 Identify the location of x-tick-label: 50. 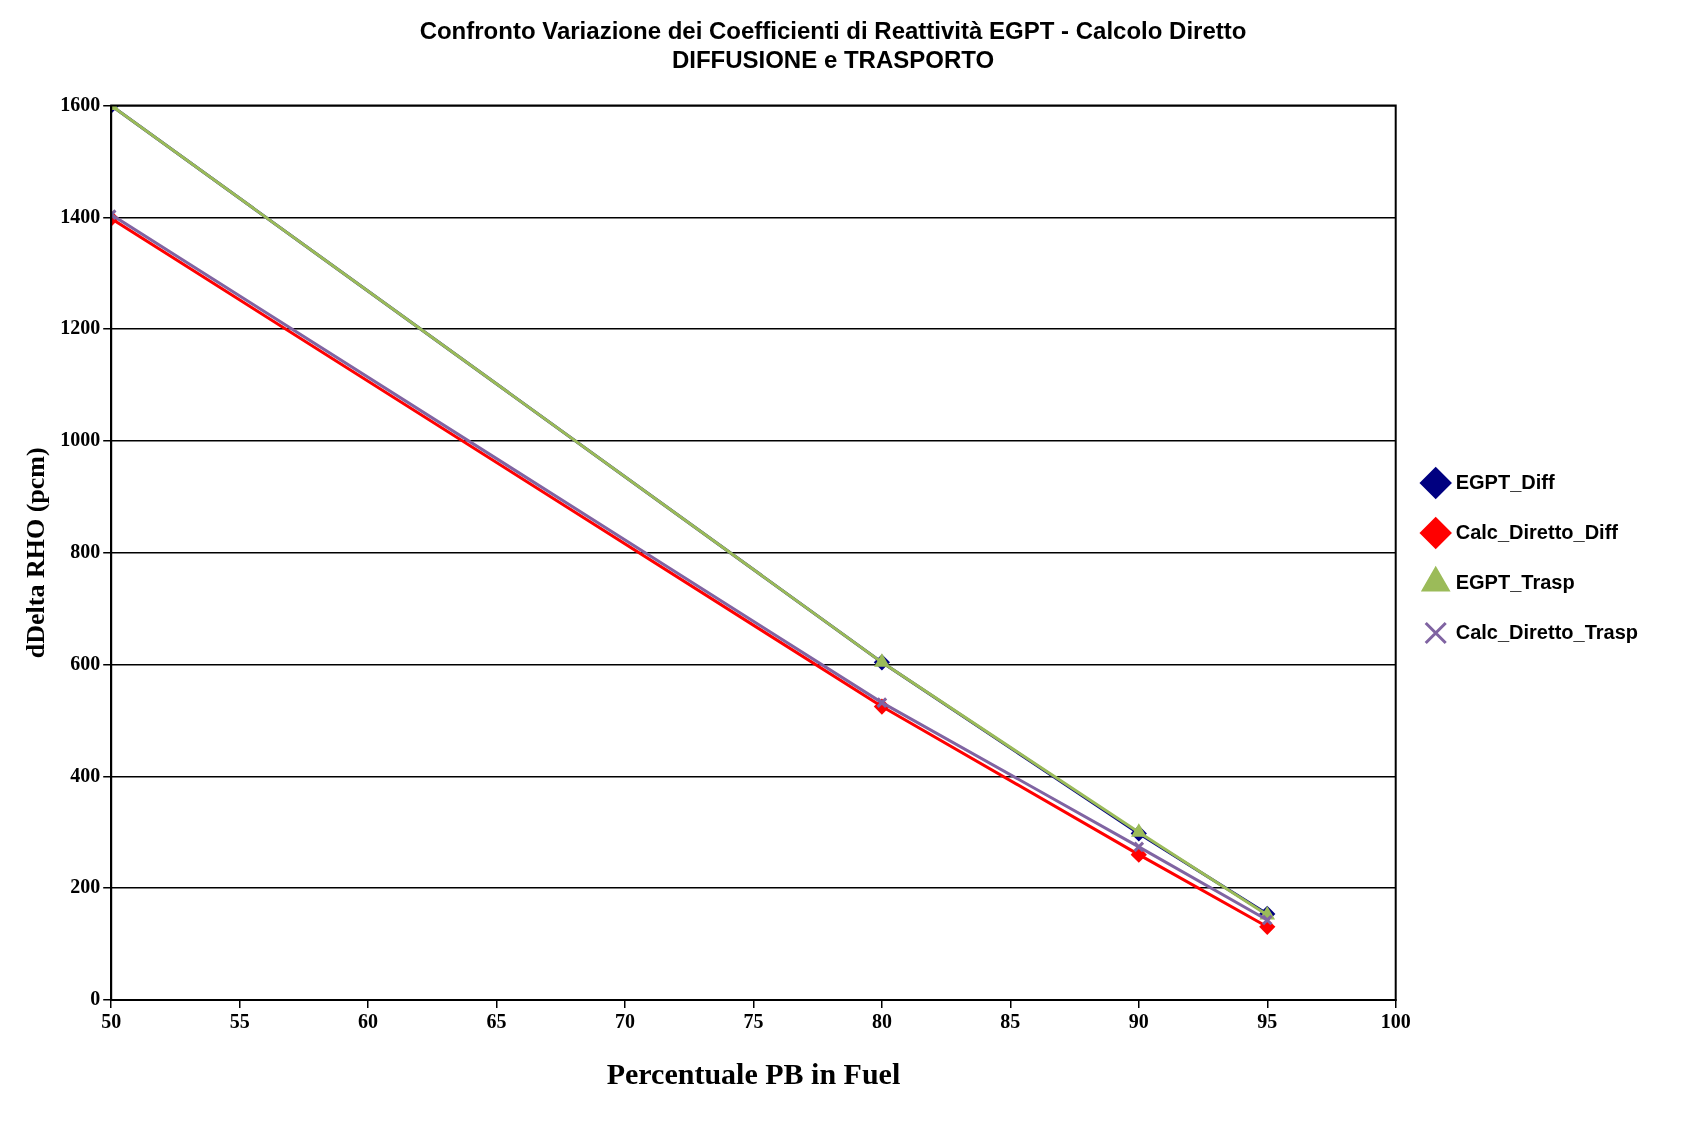
(111, 1021).